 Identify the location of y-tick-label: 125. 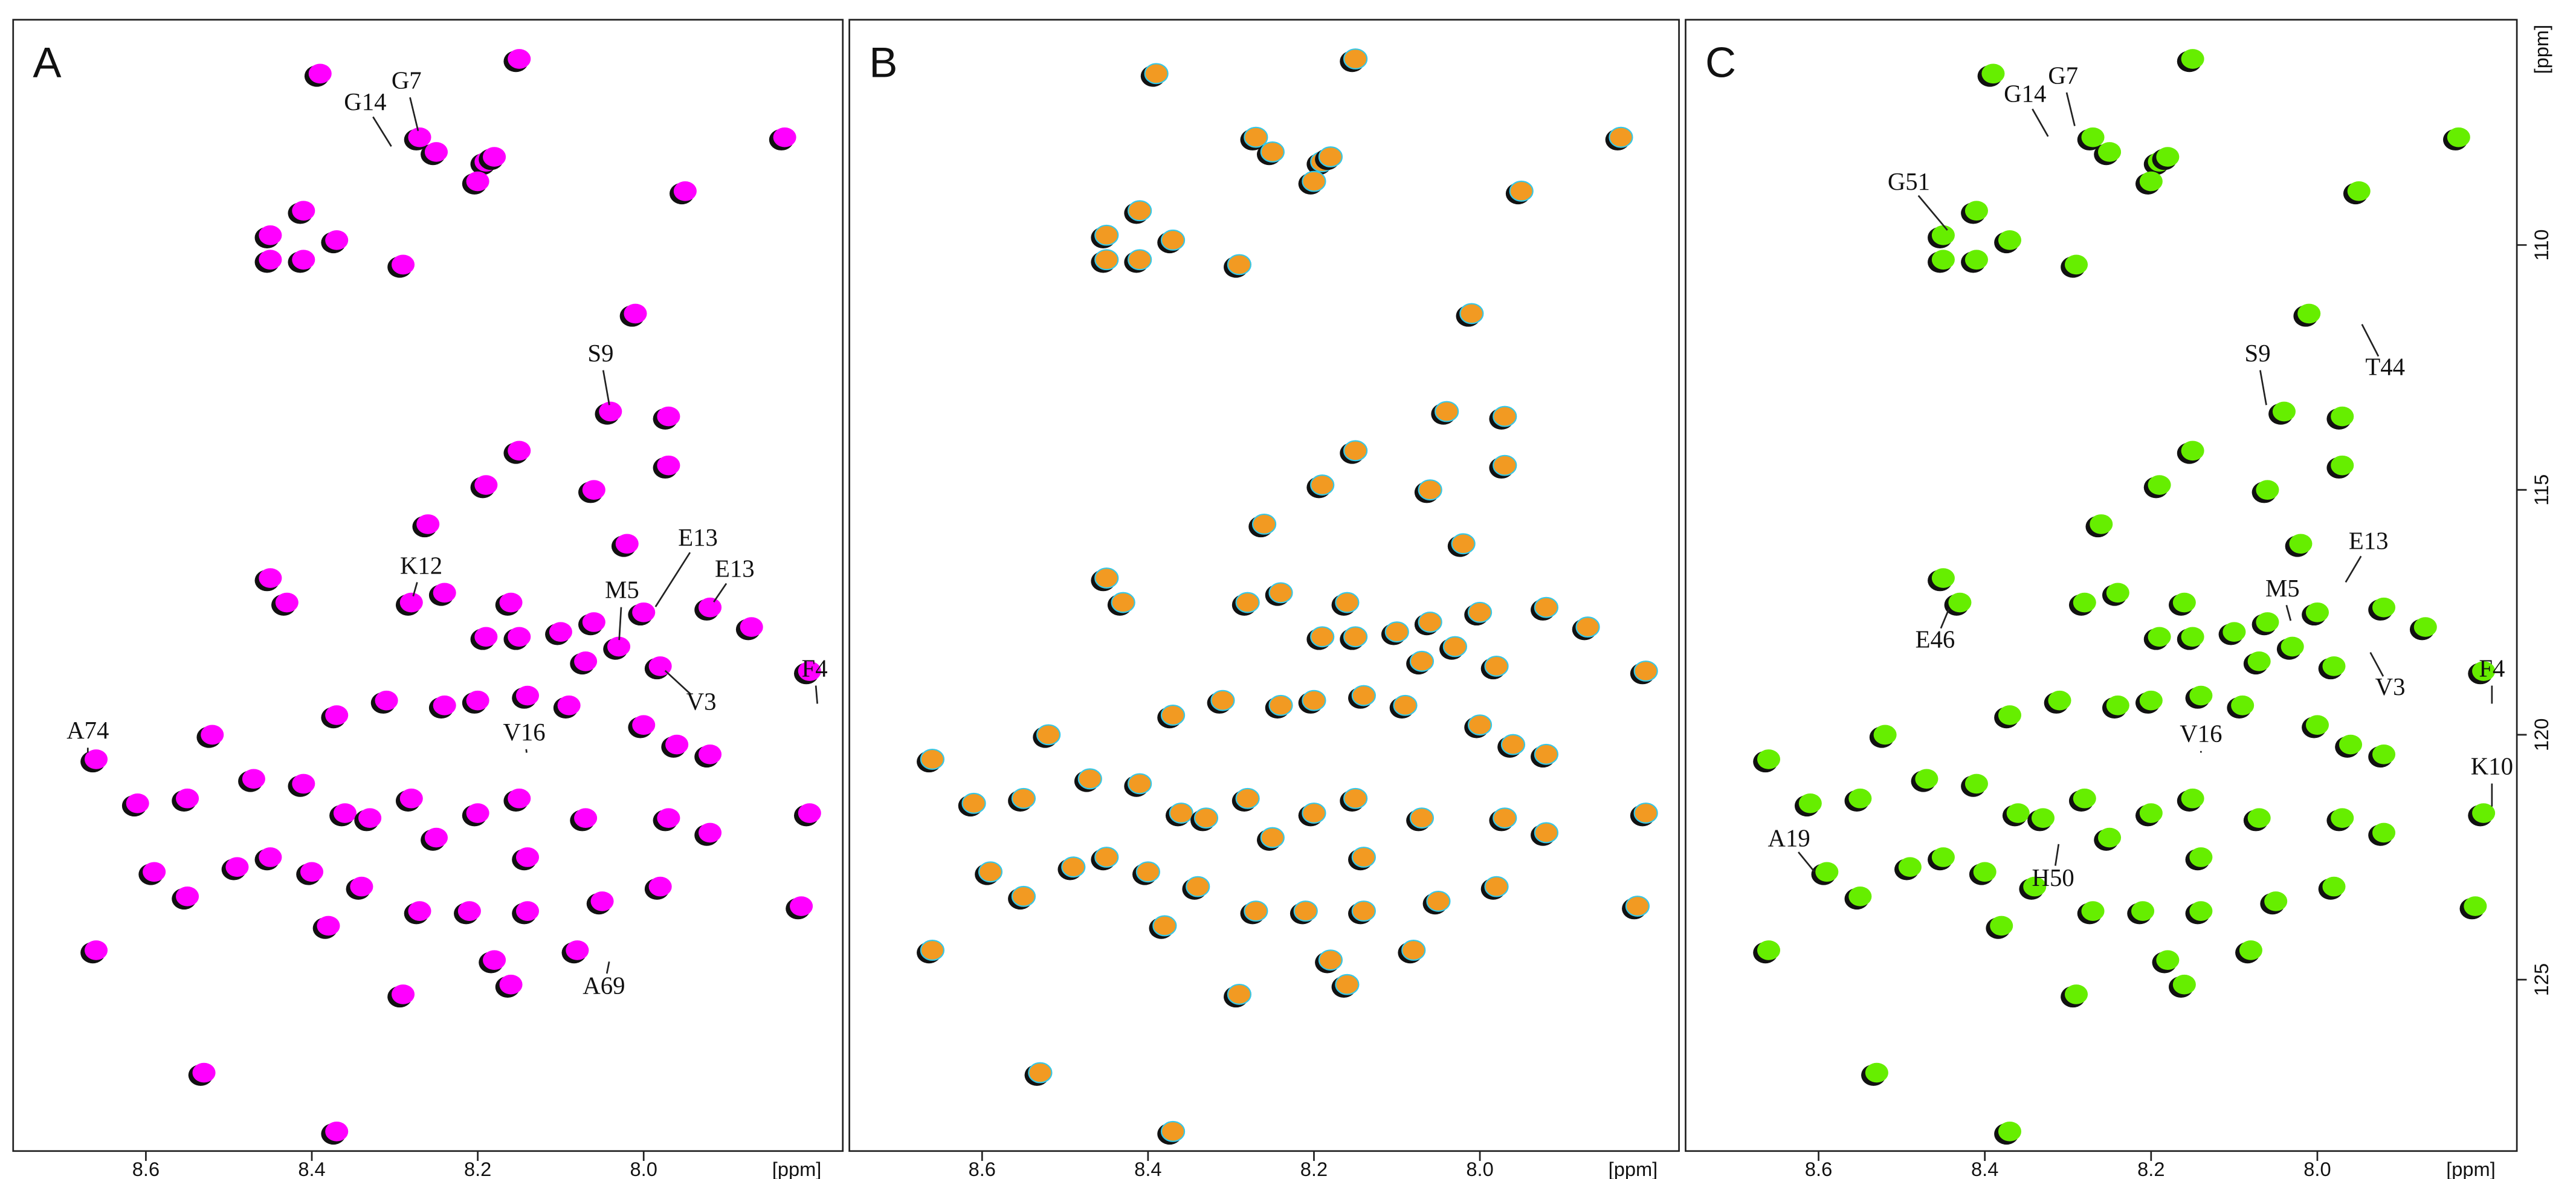
(2541, 979).